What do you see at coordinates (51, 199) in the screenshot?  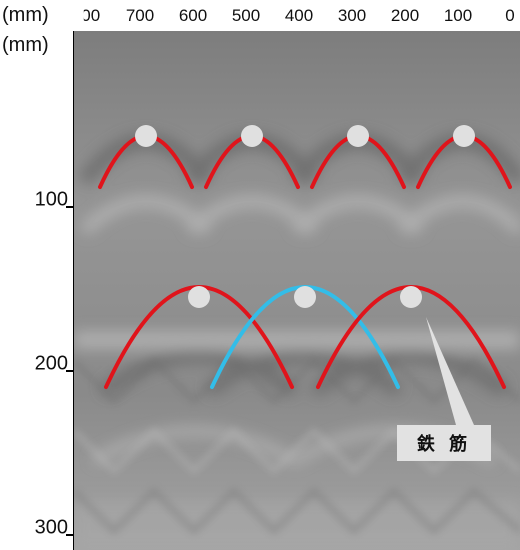 I see `y-tick-label: 100` at bounding box center [51, 199].